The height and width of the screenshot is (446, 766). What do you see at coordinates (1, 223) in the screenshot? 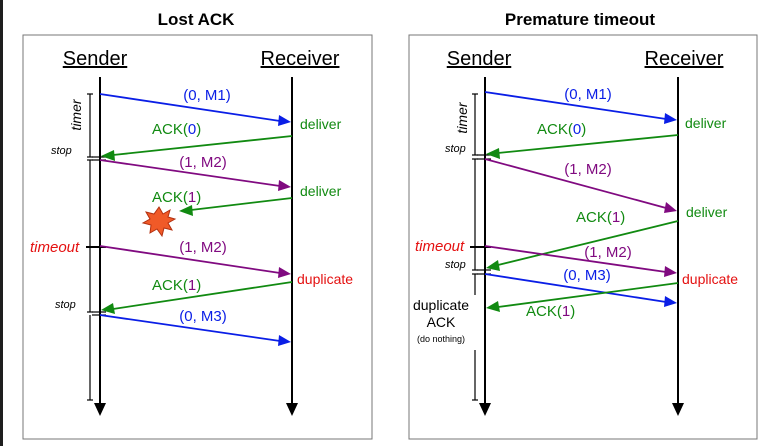
I see `left-edge-bar` at bounding box center [1, 223].